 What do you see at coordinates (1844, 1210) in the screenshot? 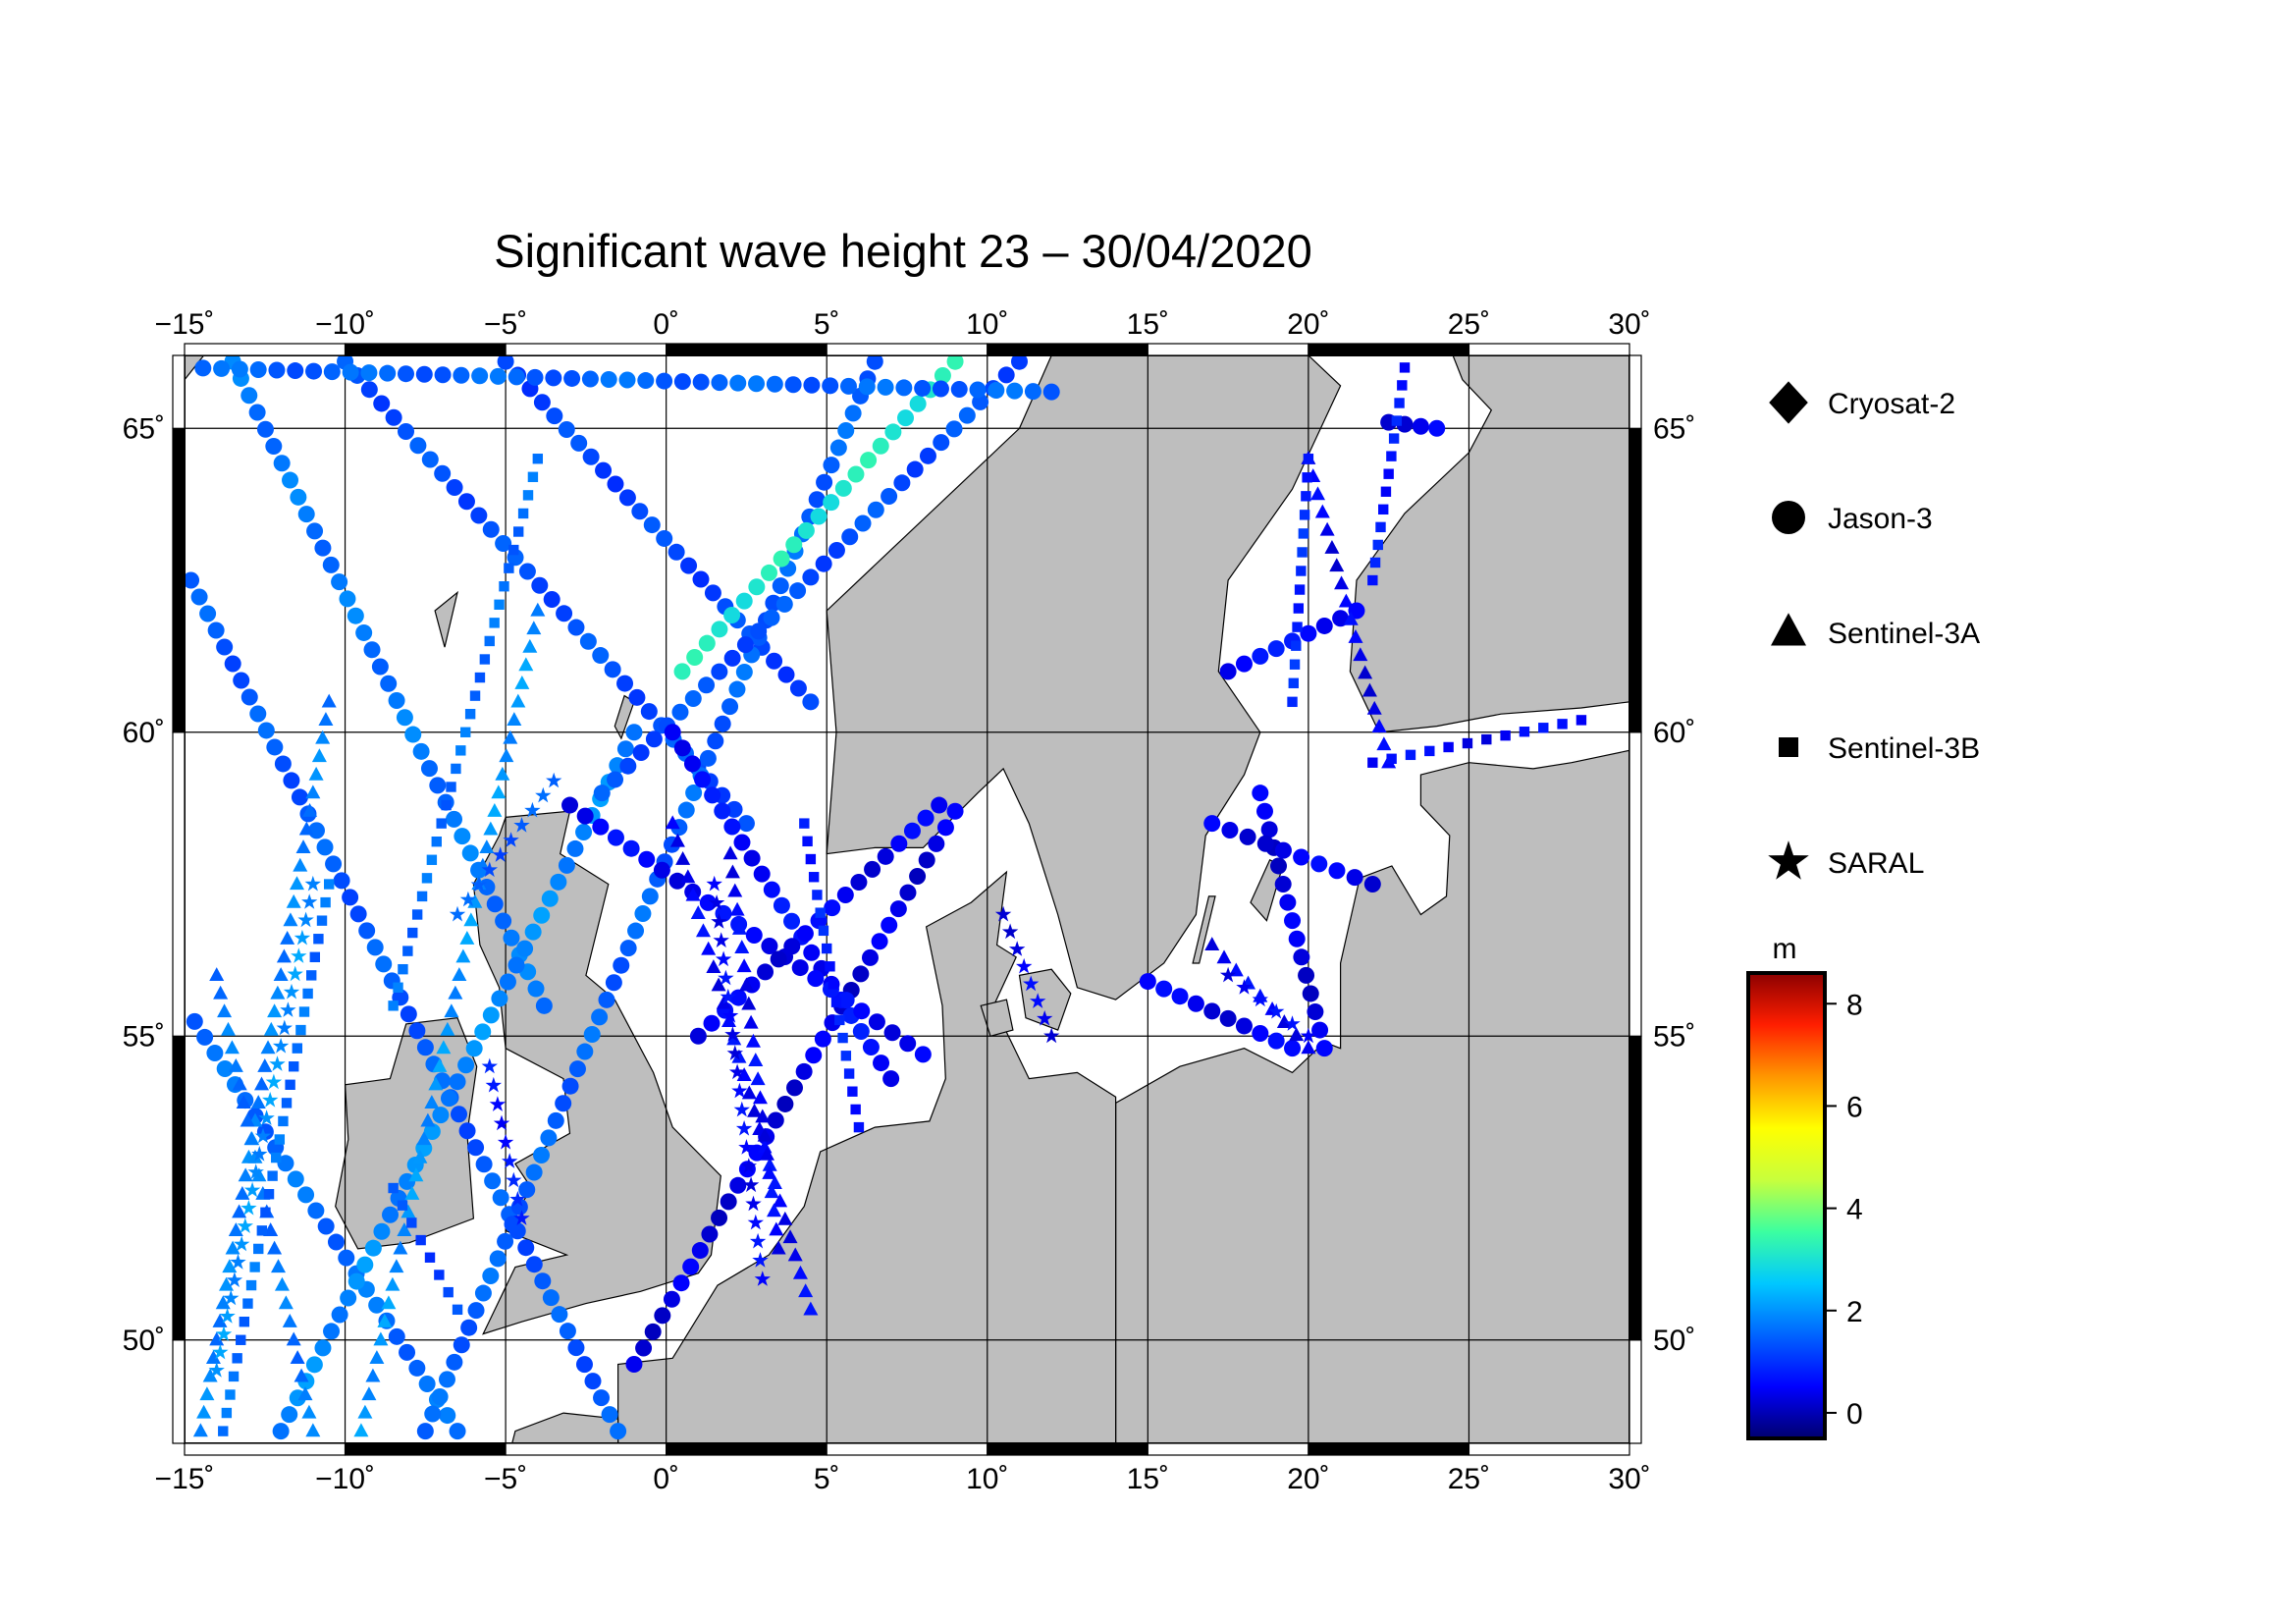
I see `colorbar-ticks: 0 2 4 6 8` at bounding box center [1844, 1210].